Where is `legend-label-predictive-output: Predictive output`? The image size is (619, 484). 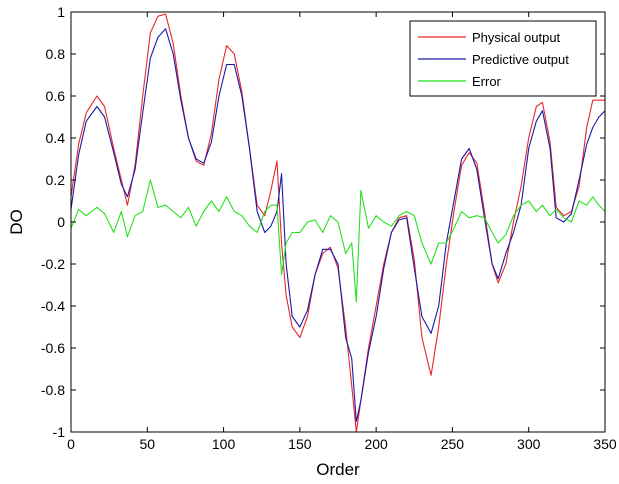
legend-label-predictive-output: Predictive output is located at coordinates (520, 59).